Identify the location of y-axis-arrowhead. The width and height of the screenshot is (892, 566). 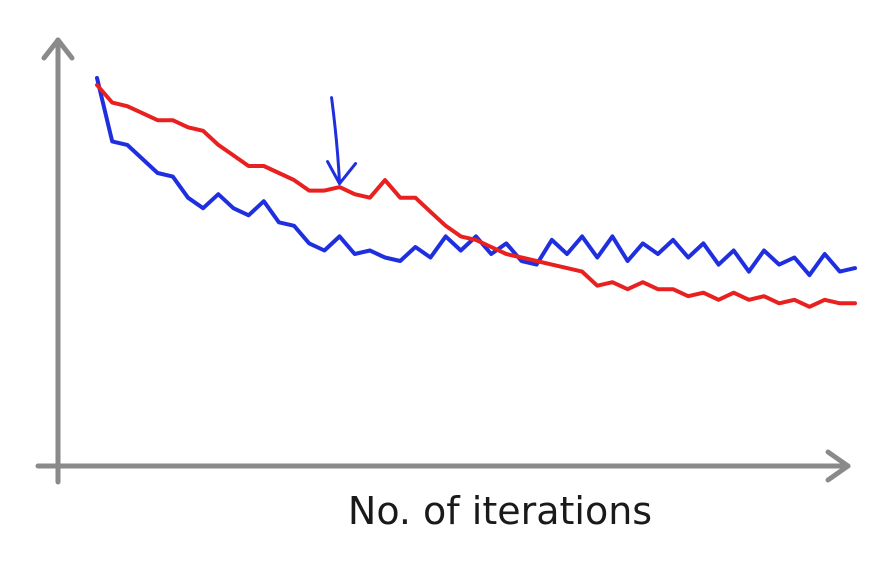
(58, 49).